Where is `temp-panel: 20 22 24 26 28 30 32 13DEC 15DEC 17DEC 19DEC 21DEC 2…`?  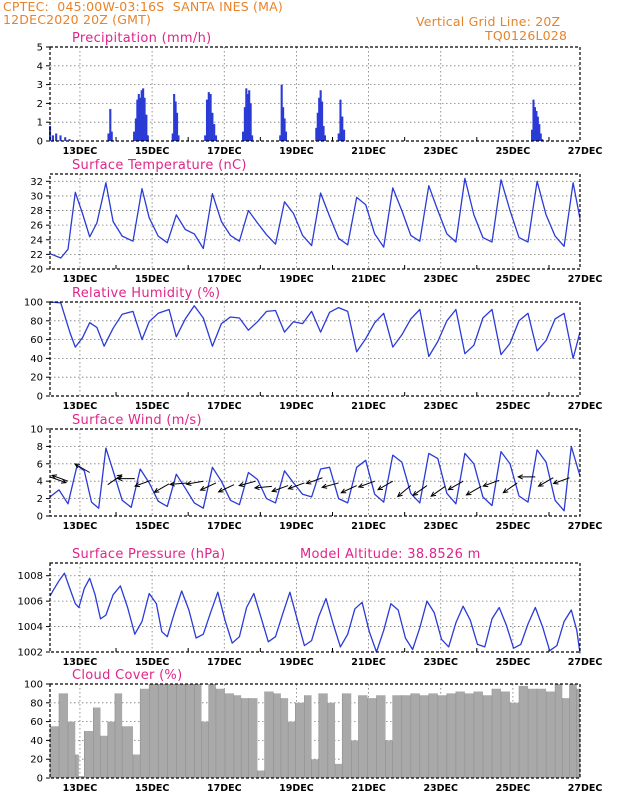
temp-panel: 20 22 24 26 28 30 32 13DEC 15DEC 17DEC 19DEC 21DEC 2… is located at coordinates (316, 221).